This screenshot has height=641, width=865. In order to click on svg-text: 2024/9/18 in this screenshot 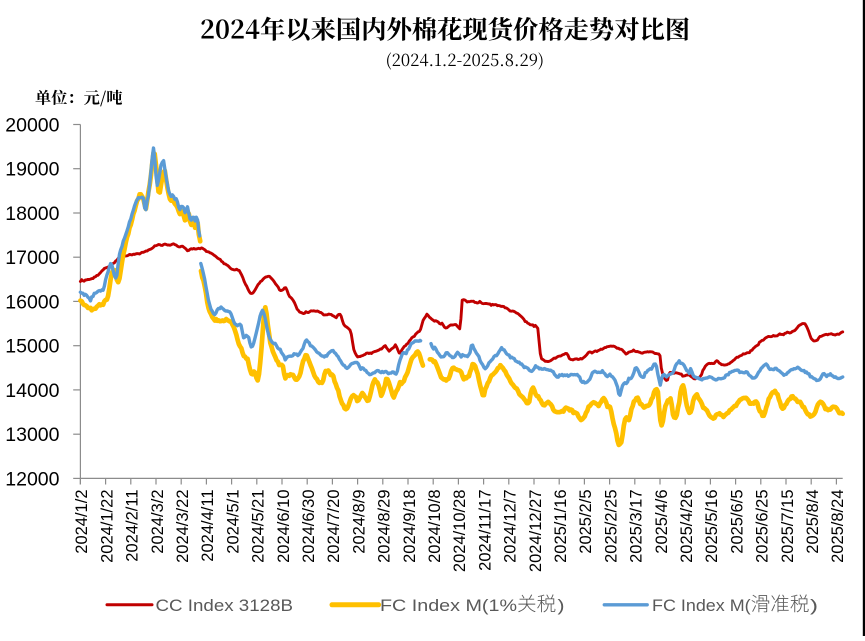, I will do `click(410, 526)`.